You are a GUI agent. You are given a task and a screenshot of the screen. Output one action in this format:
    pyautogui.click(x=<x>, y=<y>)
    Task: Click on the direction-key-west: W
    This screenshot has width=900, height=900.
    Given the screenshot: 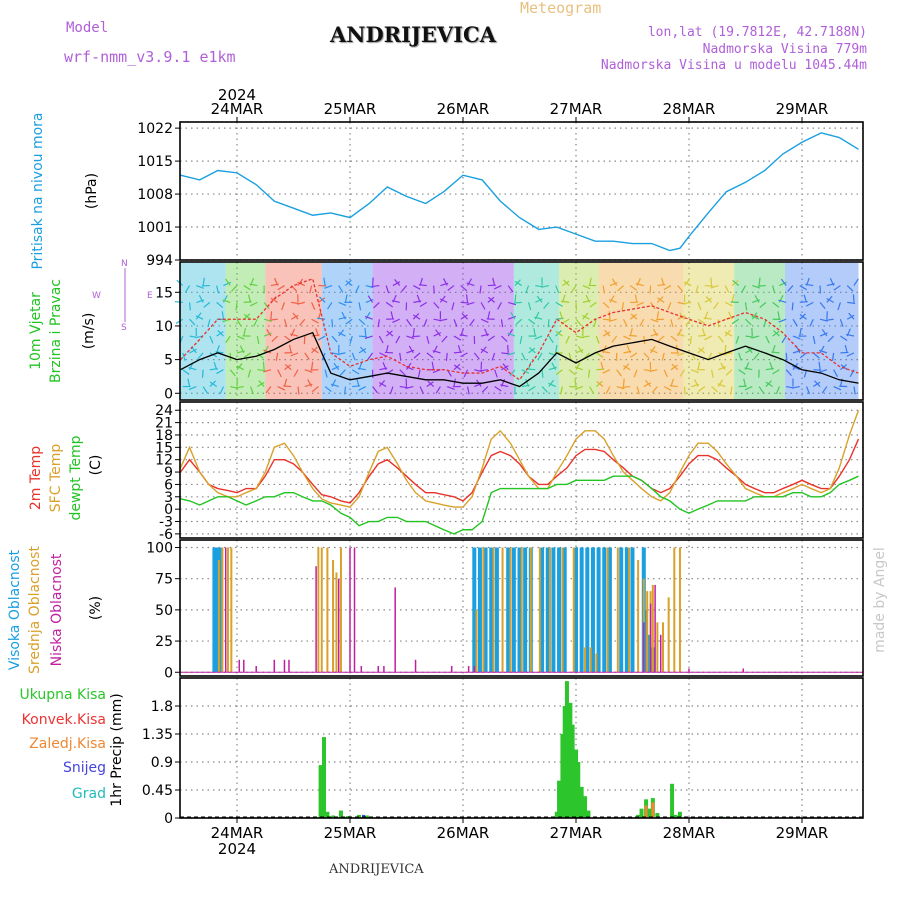 What is the action you would take?
    pyautogui.click(x=96, y=296)
    